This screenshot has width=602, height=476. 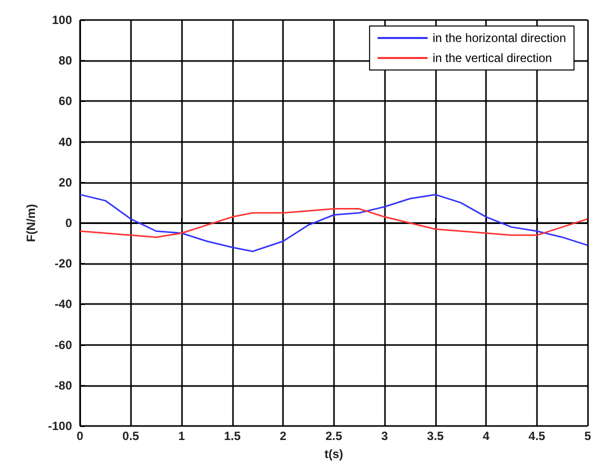 What do you see at coordinates (588, 436) in the screenshot?
I see `x-tick-label: 5` at bounding box center [588, 436].